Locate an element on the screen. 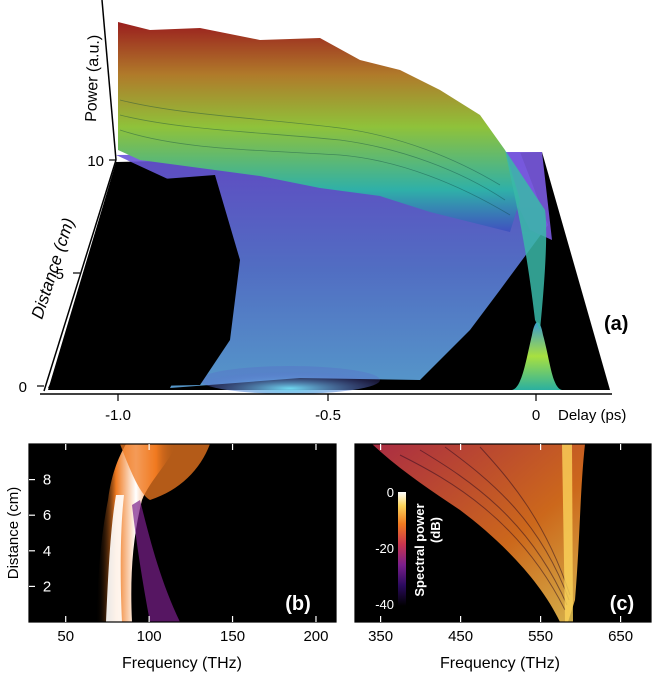 The width and height of the screenshot is (657, 678). distance-ticks is located at coordinates (76, 273).